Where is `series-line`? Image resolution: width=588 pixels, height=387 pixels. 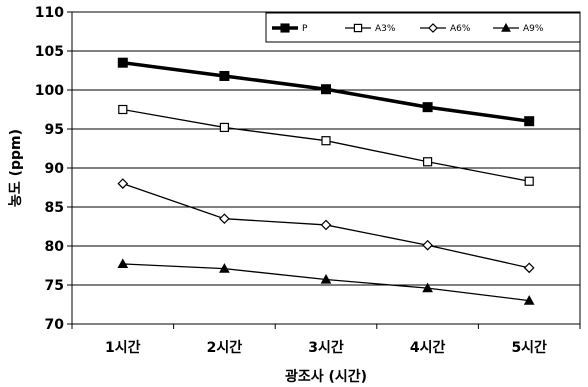
series-line is located at coordinates (326, 145).